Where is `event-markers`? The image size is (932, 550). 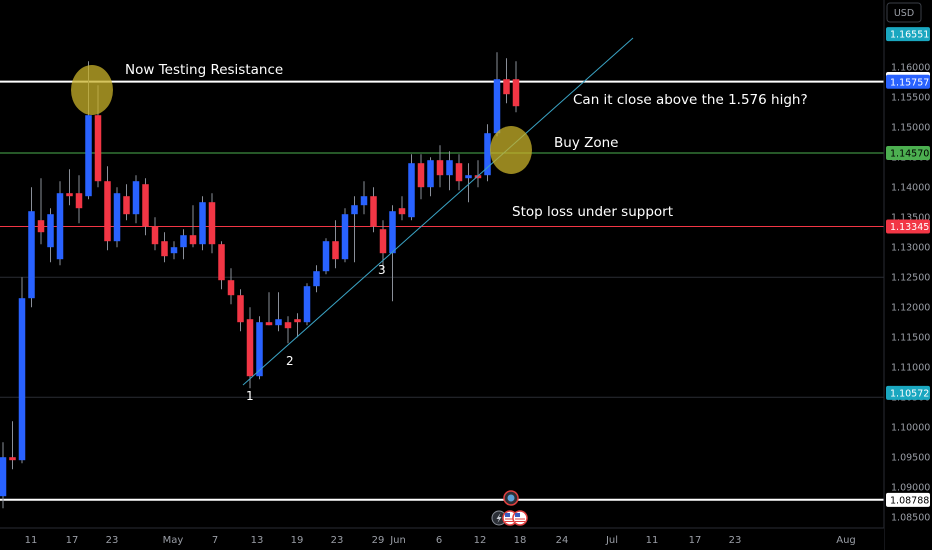
event-markers is located at coordinates (509, 508).